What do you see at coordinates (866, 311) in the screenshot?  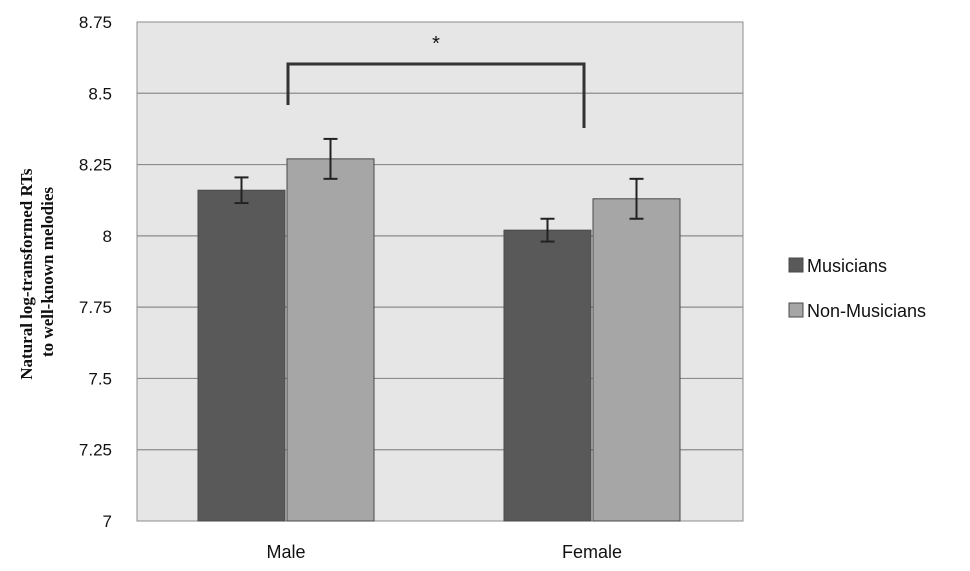 I see `legend-label: Non-Musicians` at bounding box center [866, 311].